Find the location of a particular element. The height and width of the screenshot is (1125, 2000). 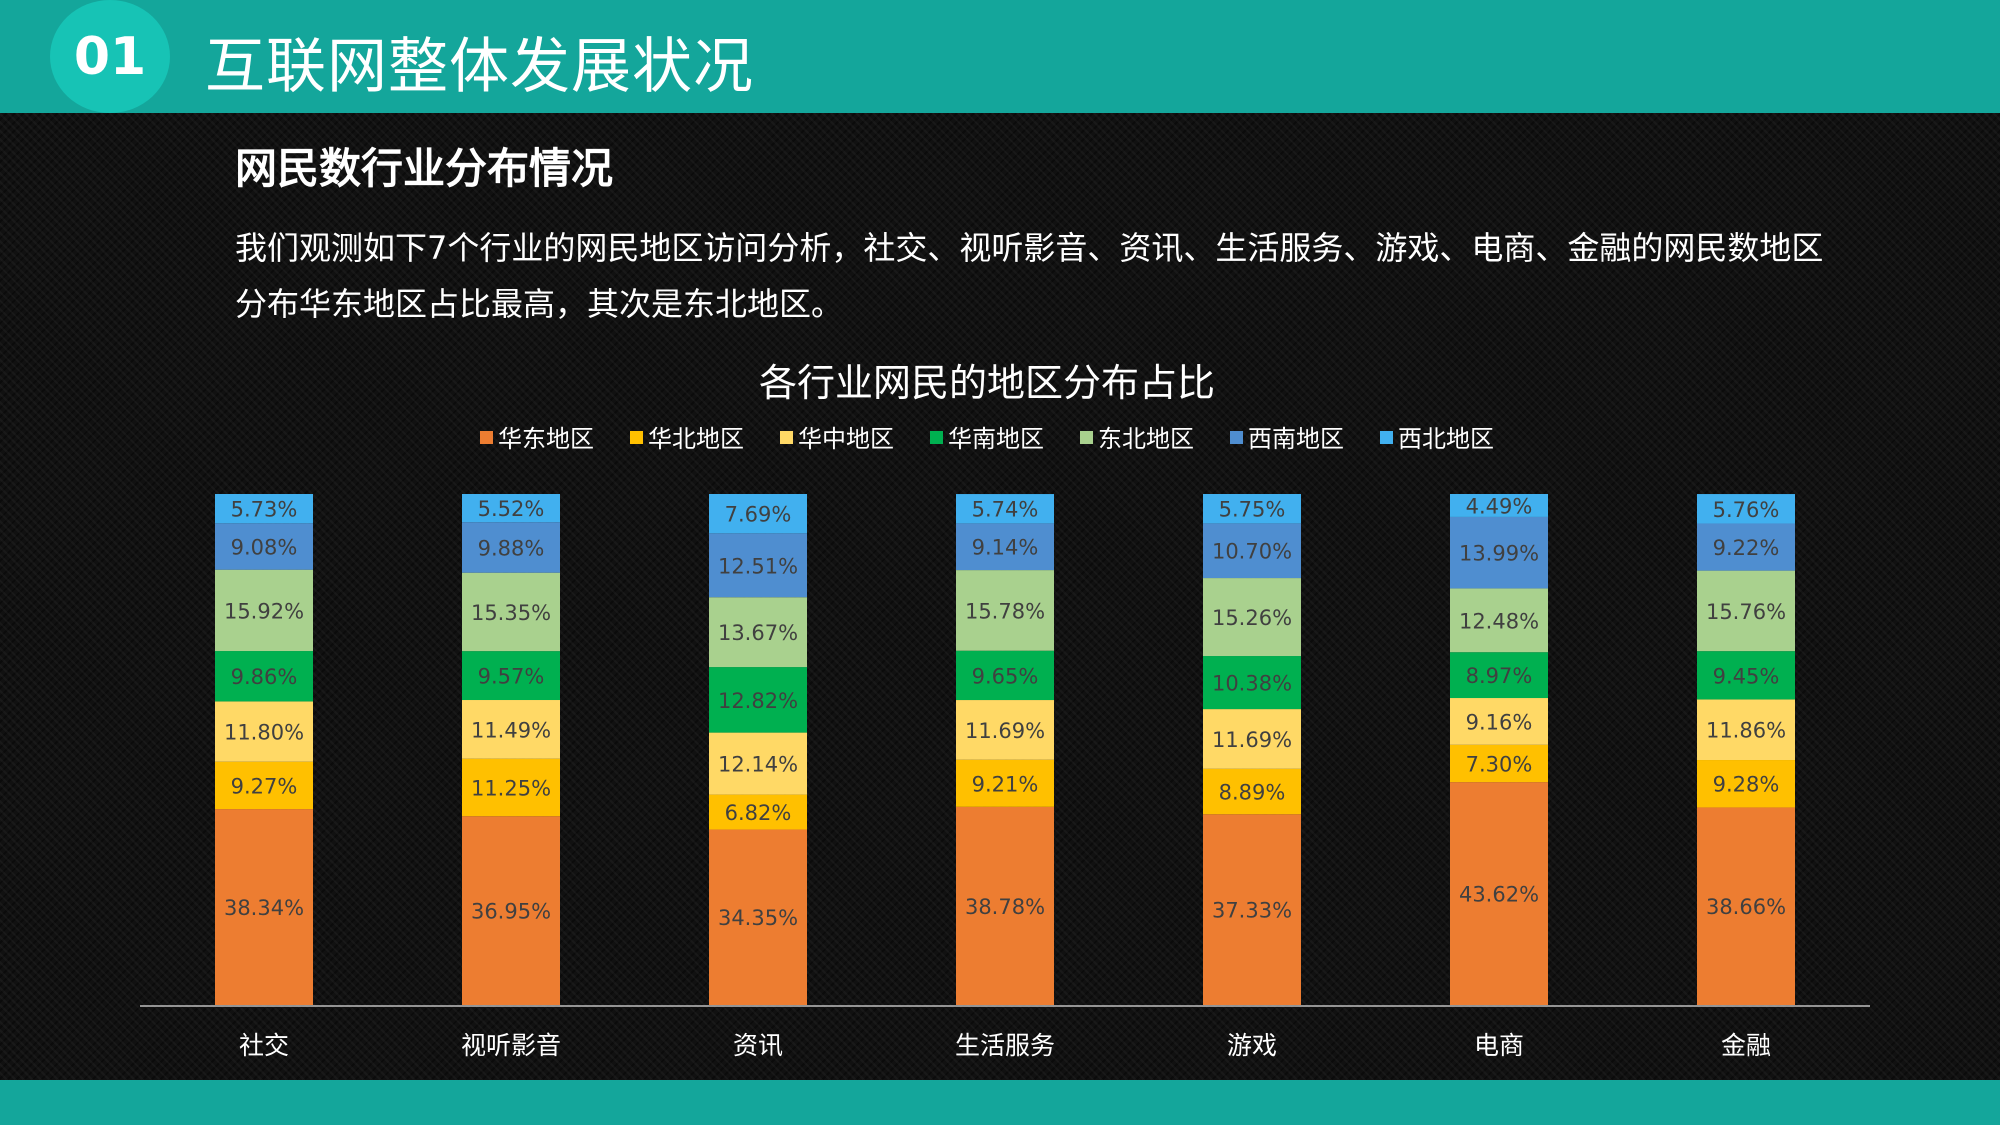

data-label-3-5: 13.67% is located at coordinates (758, 633).